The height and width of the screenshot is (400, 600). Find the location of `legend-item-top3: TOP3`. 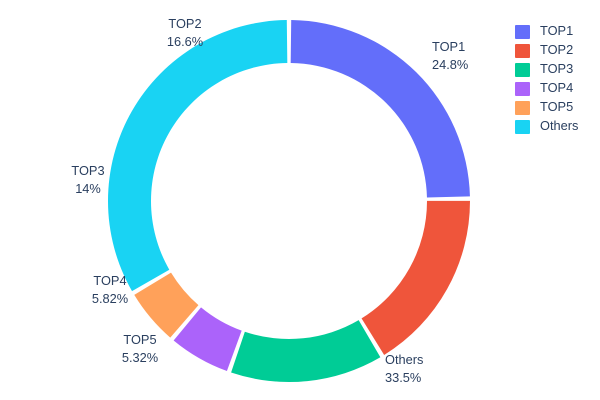

legend-item-top3: TOP3 is located at coordinates (557, 69).